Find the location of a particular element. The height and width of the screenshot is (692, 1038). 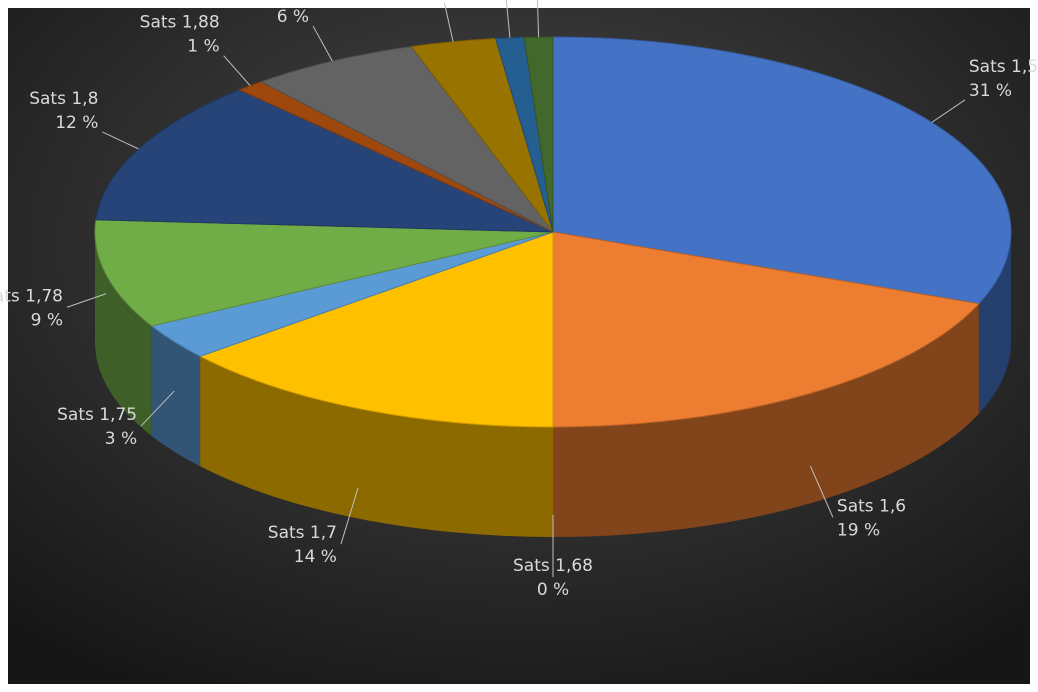

data-label-value: 31 % is located at coordinates (990, 91).